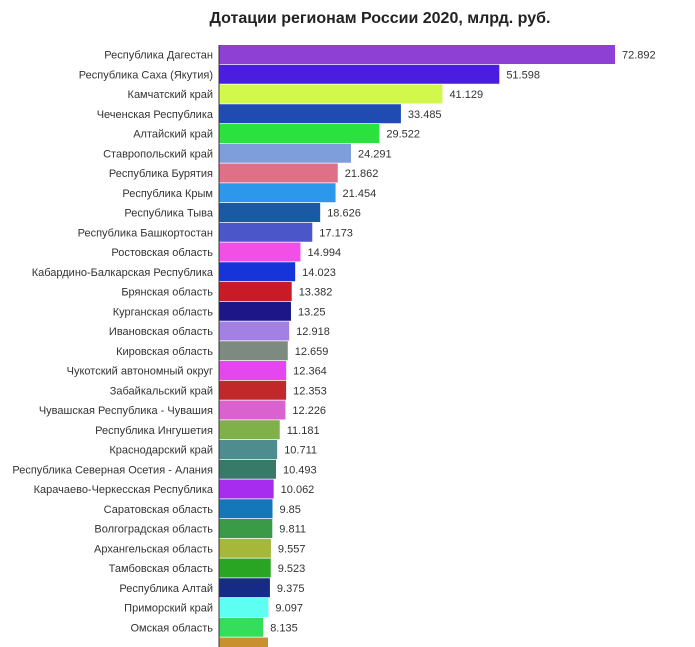  Describe the element at coordinates (162, 253) in the screenshot. I see `category-label: Ростовская область` at that location.